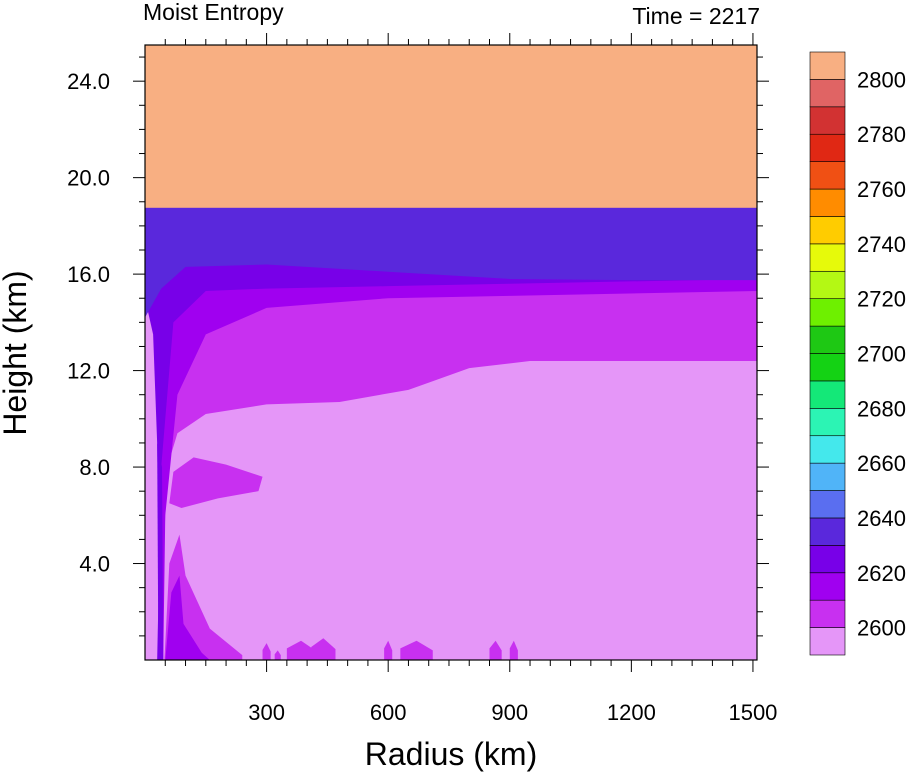 This screenshot has width=917, height=774. What do you see at coordinates (881, 573) in the screenshot?
I see `colorbar-label: 2620` at bounding box center [881, 573].